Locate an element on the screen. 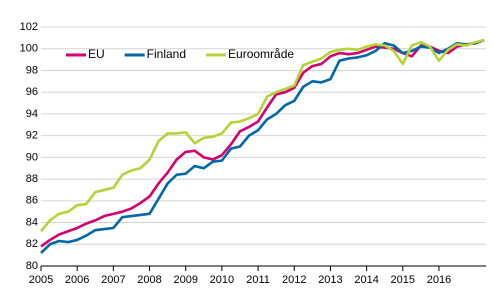  y-tick-label: 90 is located at coordinates (32, 157).